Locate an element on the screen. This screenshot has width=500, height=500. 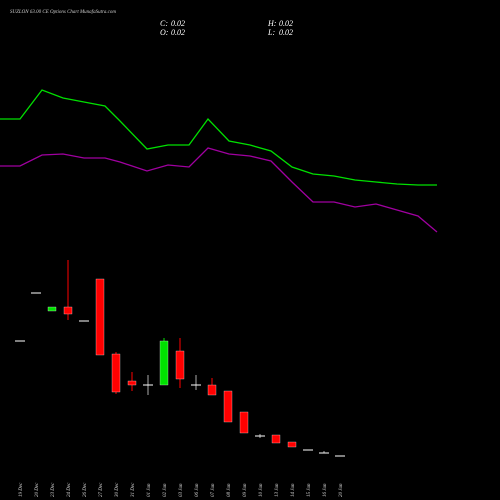
x-tick-label: 24 Dec is located at coordinates (69, 489).